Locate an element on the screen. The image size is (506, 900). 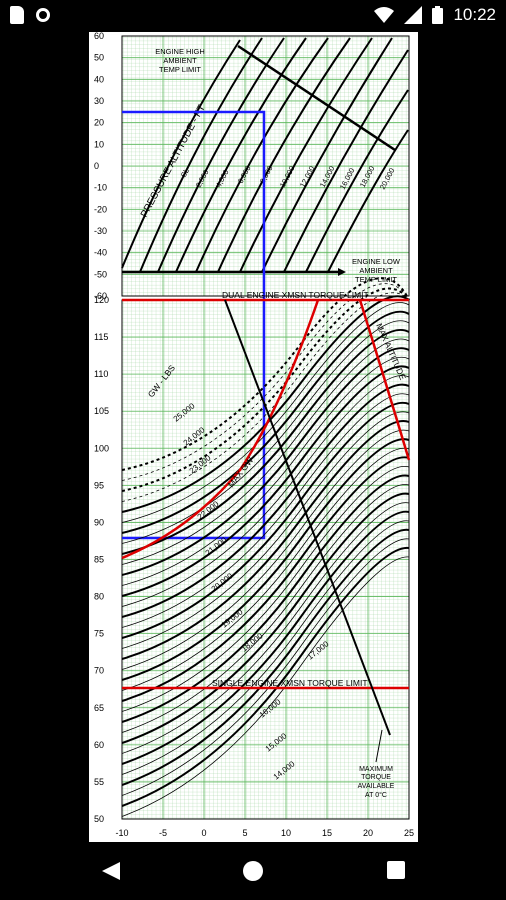
recents-button is located at coordinates (396, 870).